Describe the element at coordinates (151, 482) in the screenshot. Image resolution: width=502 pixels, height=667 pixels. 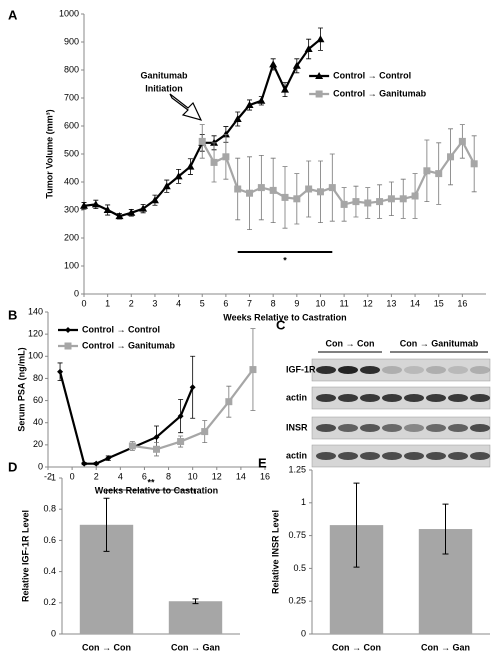
I see `significance-label: **` at that location.